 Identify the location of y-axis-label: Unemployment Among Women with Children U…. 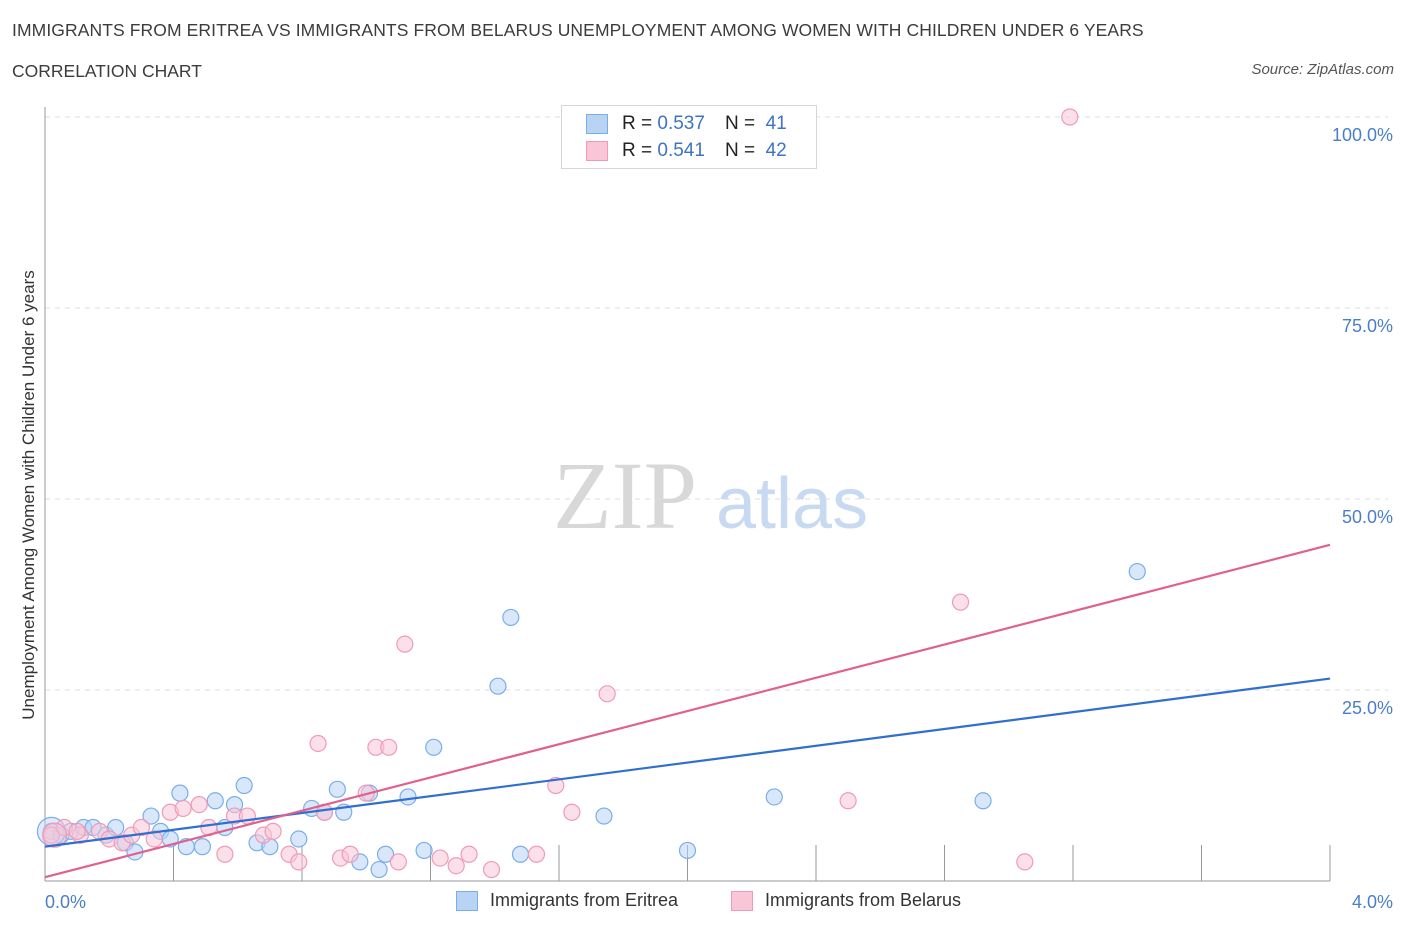
(28, 494).